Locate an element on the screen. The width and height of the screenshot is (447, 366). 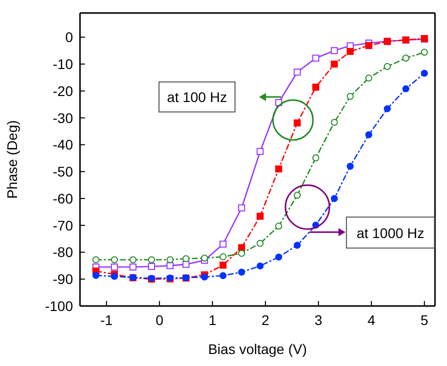
y-tick-label: -10 is located at coordinates (63, 64).